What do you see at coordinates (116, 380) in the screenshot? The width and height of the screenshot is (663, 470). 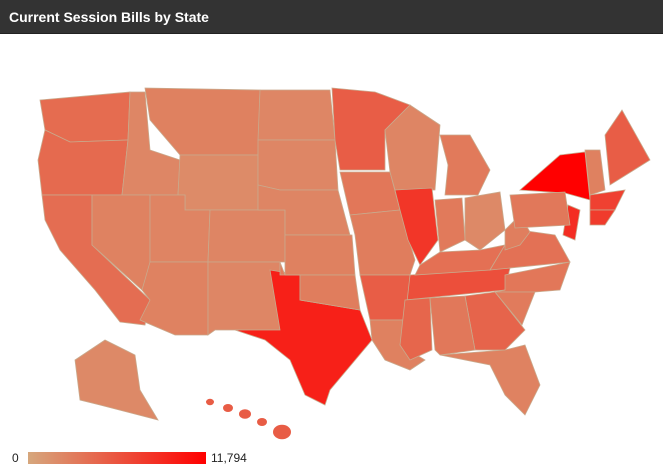 I see `alaska` at bounding box center [116, 380].